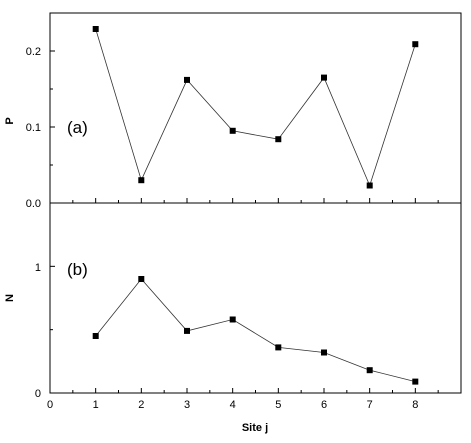 The width and height of the screenshot is (471, 443). Describe the element at coordinates (141, 405) in the screenshot. I see `panel-b-x-tick-label: 2` at that location.